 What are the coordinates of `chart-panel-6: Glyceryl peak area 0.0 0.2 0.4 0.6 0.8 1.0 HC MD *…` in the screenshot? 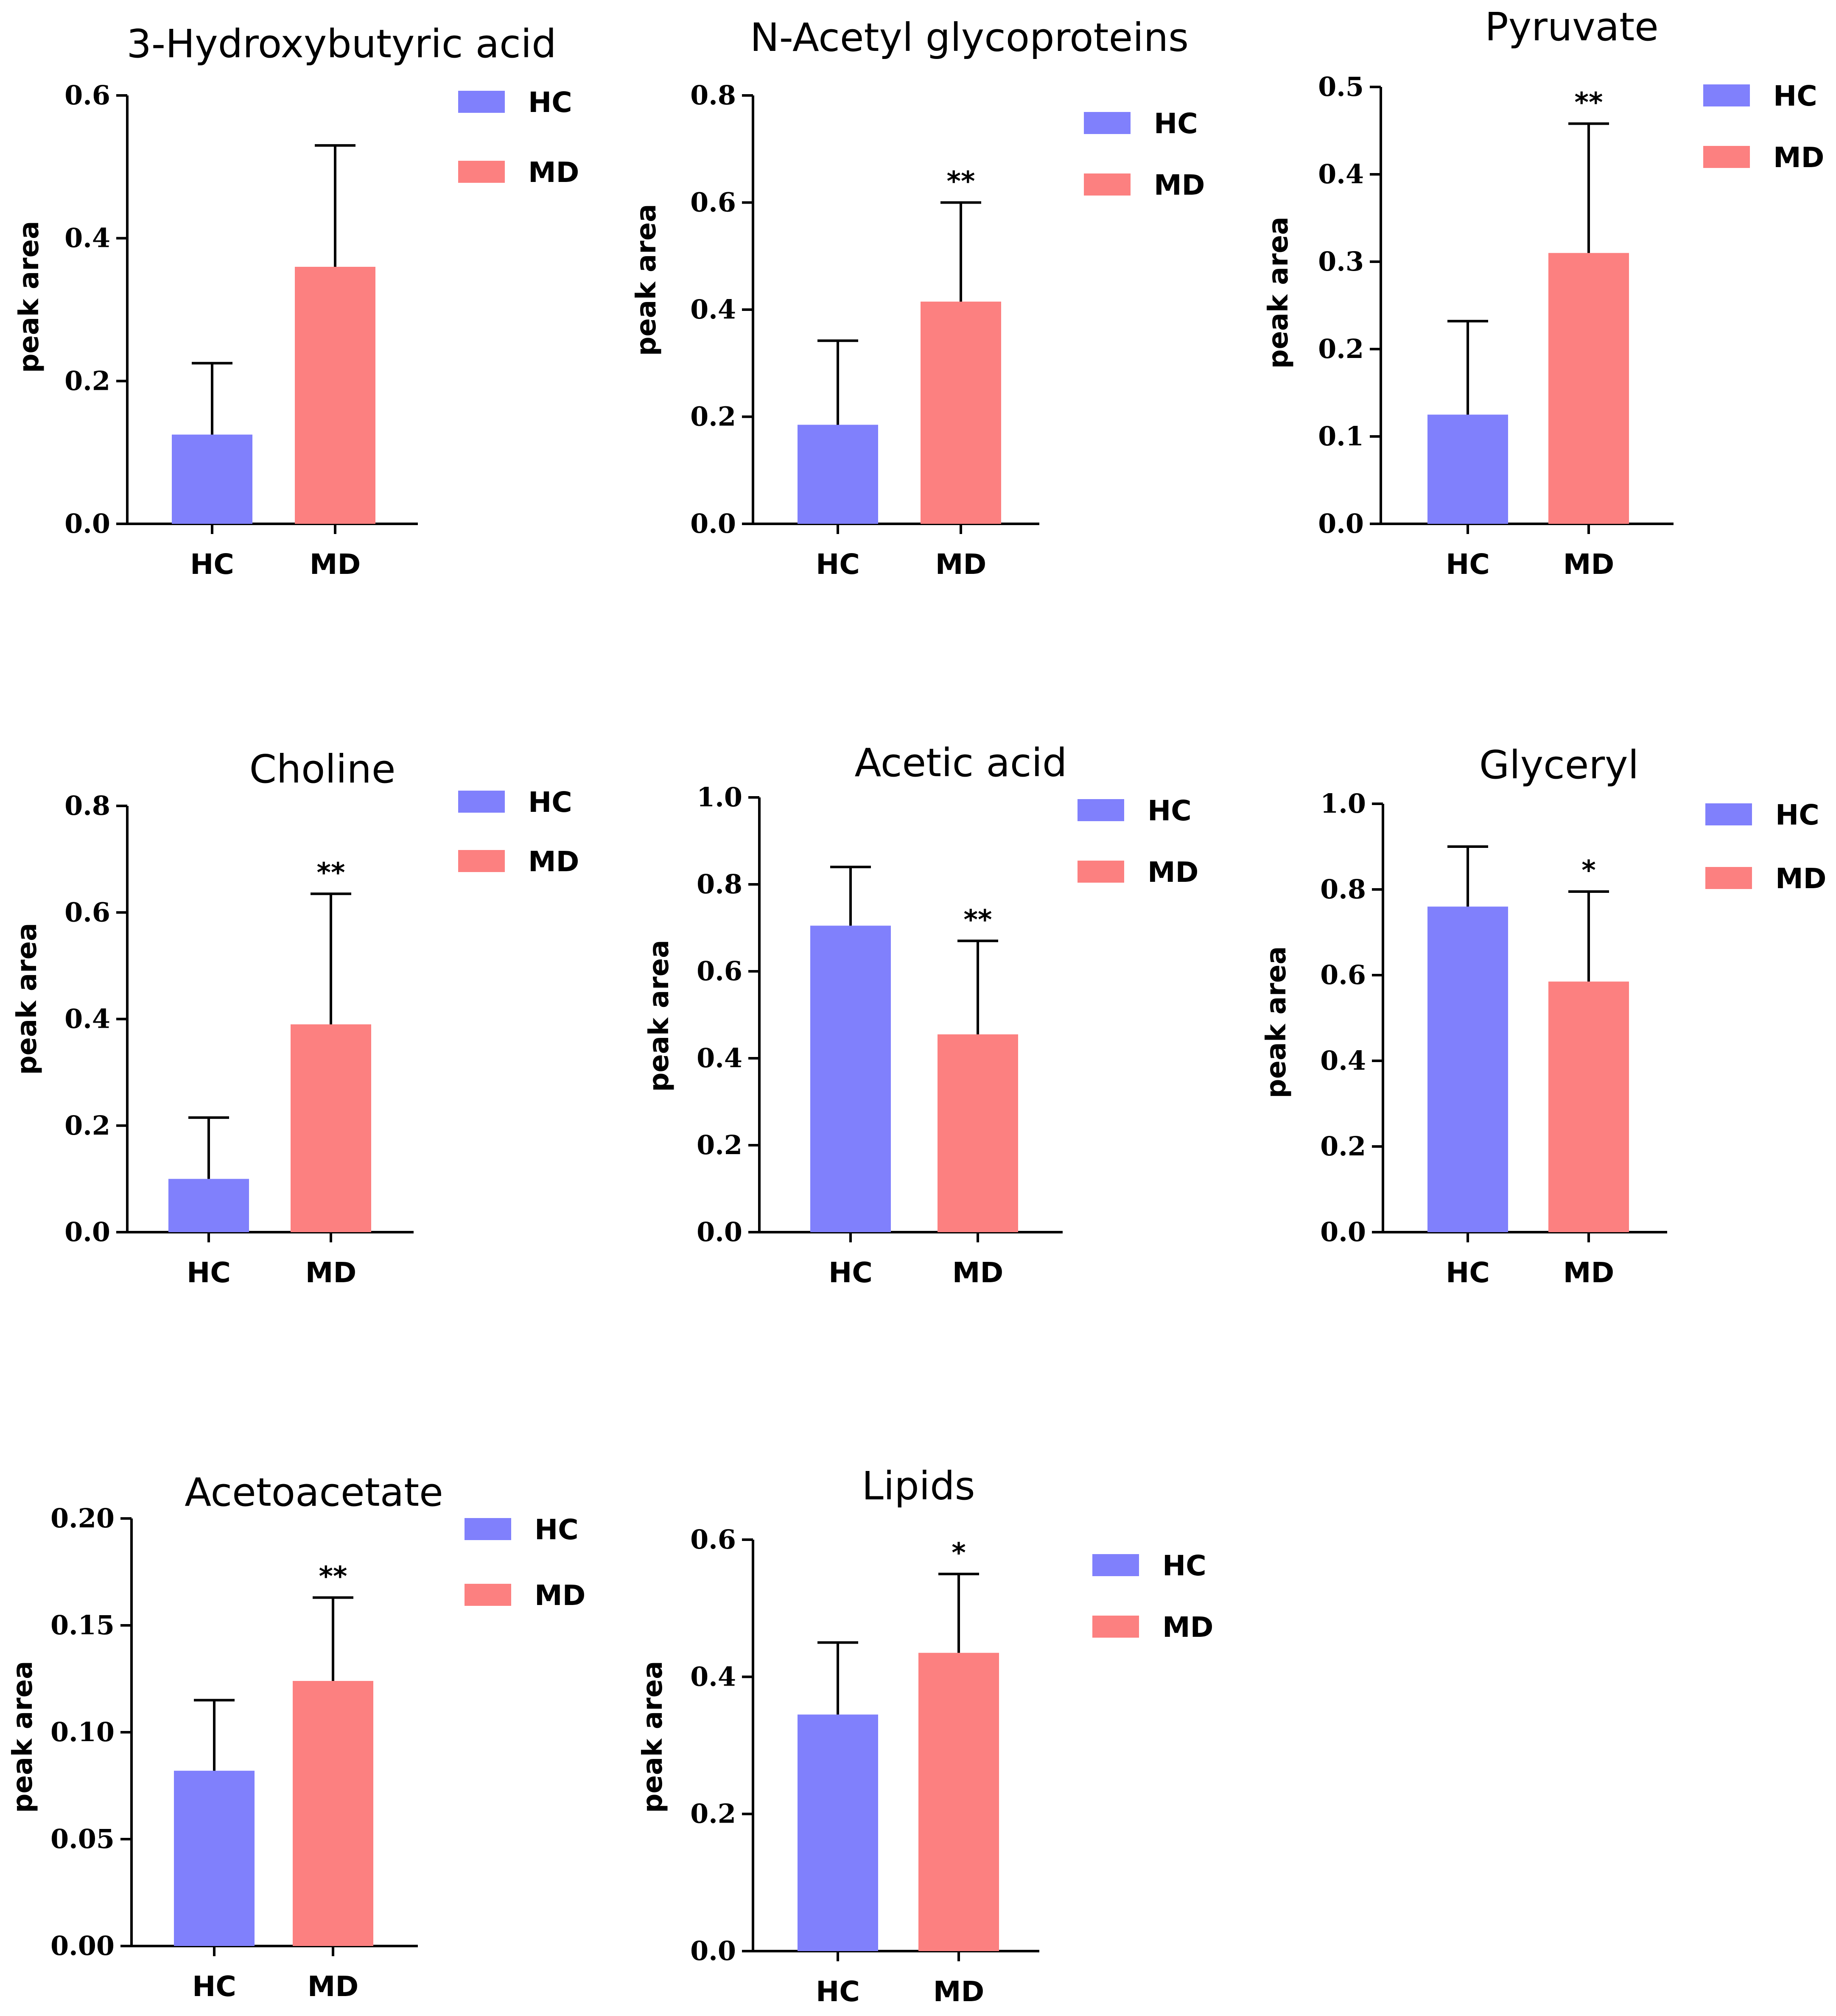 It's located at (1543, 1015).